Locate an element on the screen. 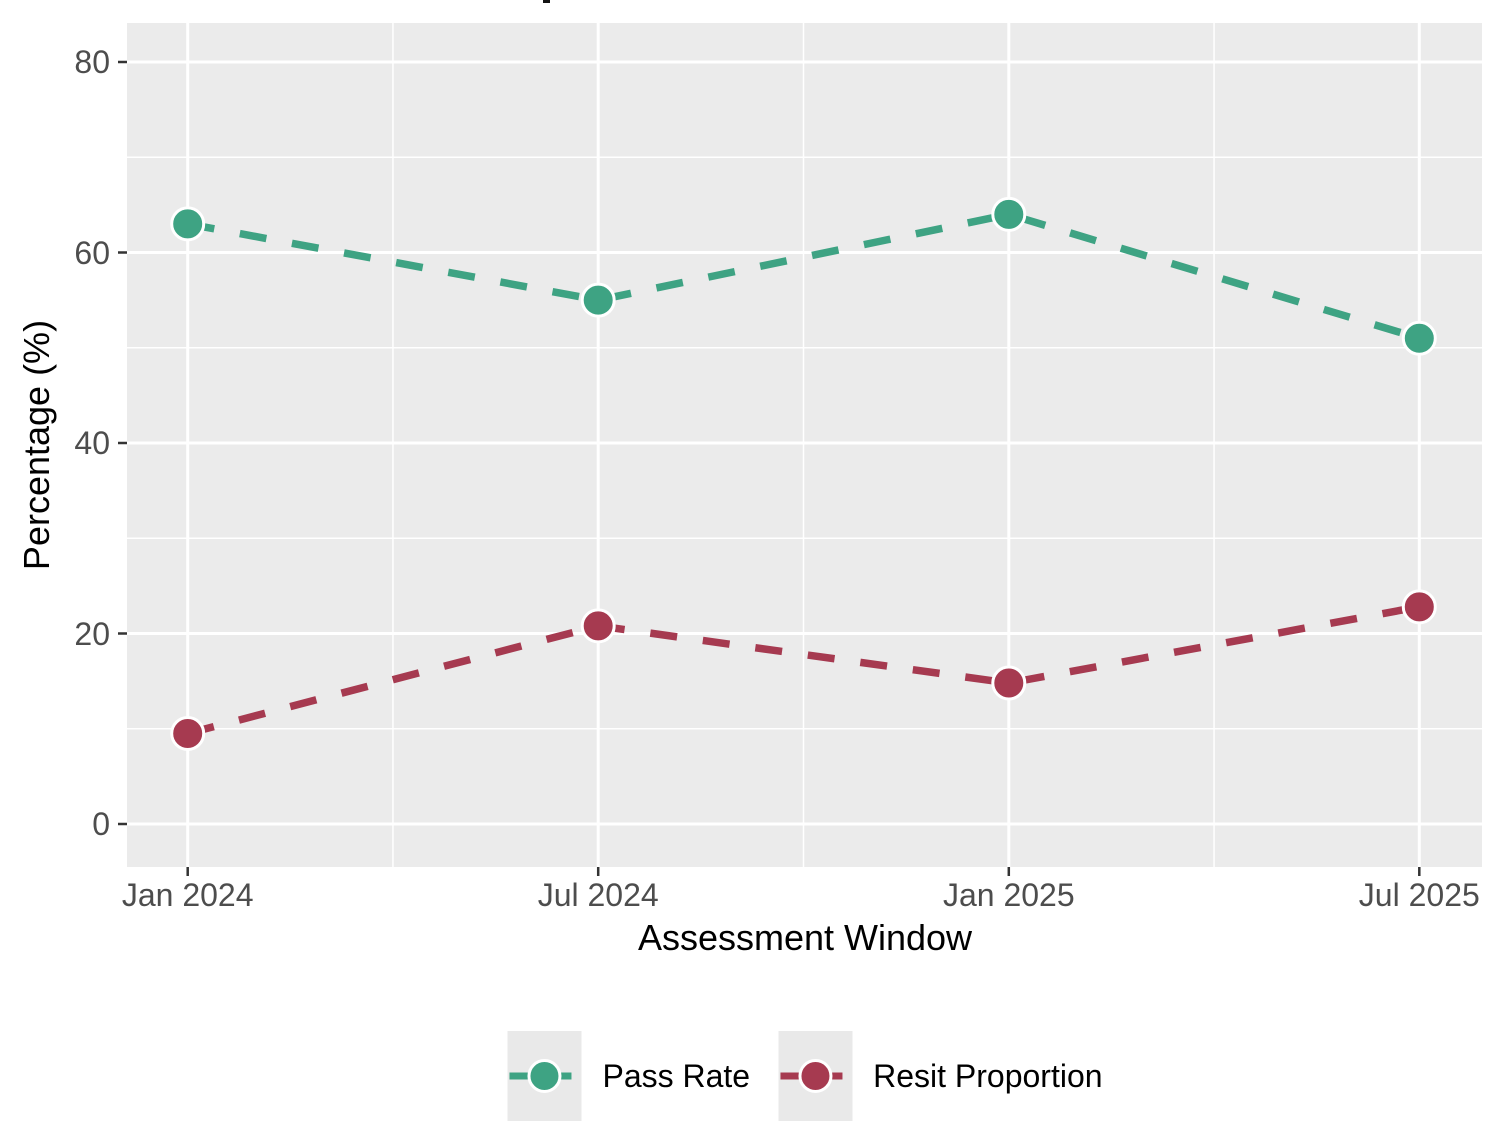 The image size is (1504, 1147). y-tick-label: 40 is located at coordinates (92, 443).